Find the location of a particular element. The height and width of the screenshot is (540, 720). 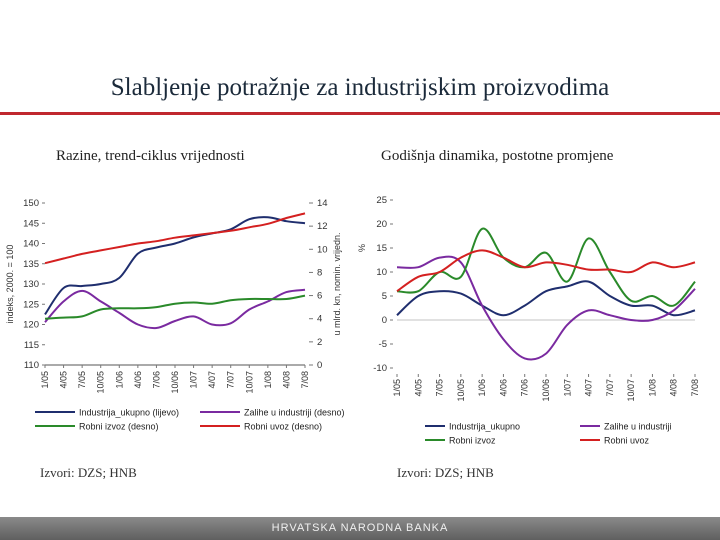

title-divider is located at coordinates (360, 113).